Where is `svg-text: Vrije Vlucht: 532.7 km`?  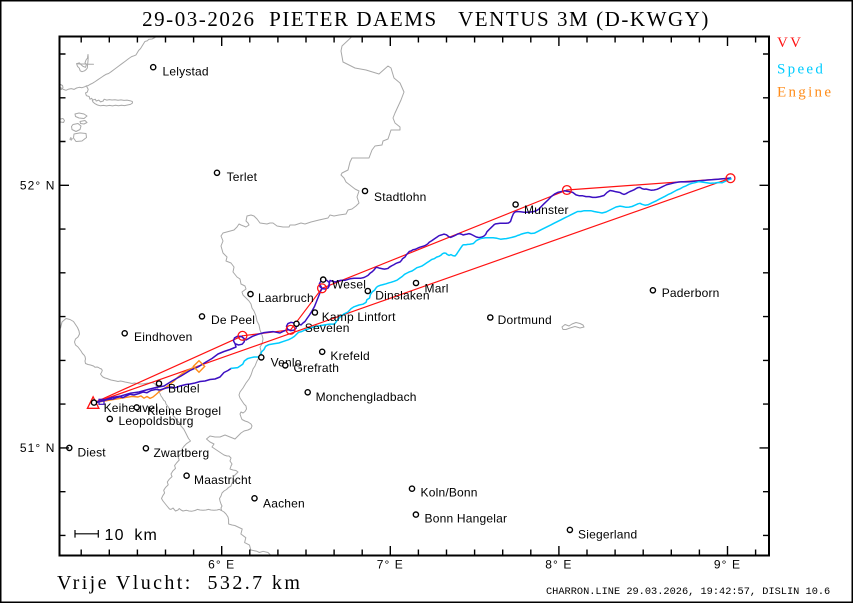 svg-text: Vrije Vlucht: 532.7 km is located at coordinates (179, 583).